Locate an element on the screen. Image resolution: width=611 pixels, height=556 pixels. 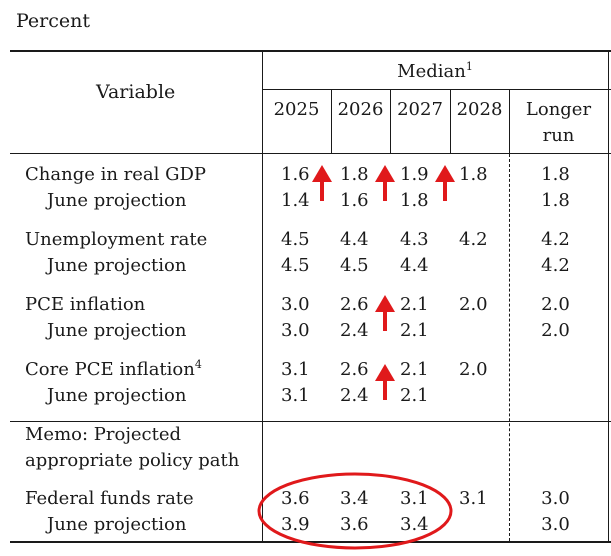
year-header-2025: 2025 is located at coordinates (296, 109).